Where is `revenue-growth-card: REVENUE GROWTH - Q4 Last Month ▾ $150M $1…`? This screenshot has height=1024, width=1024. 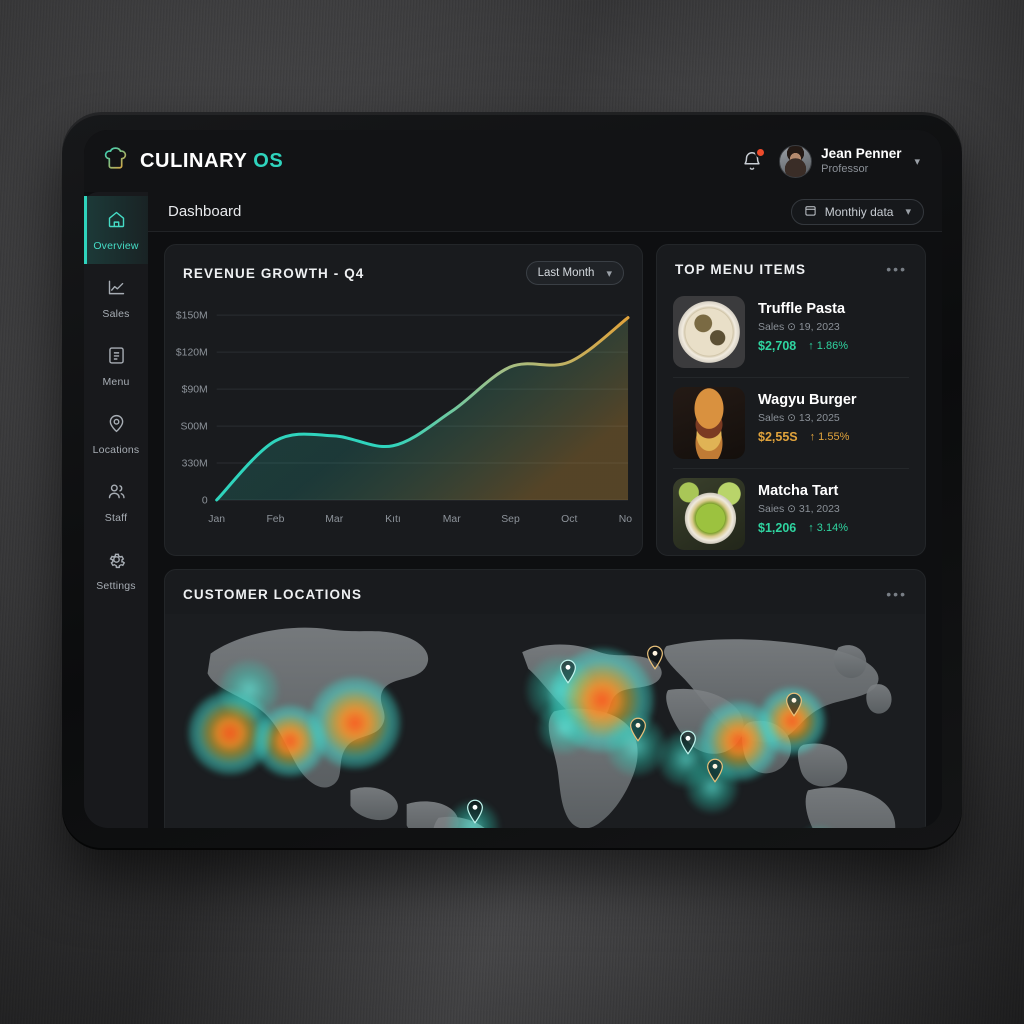
revenue-growth-card: REVENUE GROWTH - Q4 Last Month ▾ $150M $1… is located at coordinates (403, 400).